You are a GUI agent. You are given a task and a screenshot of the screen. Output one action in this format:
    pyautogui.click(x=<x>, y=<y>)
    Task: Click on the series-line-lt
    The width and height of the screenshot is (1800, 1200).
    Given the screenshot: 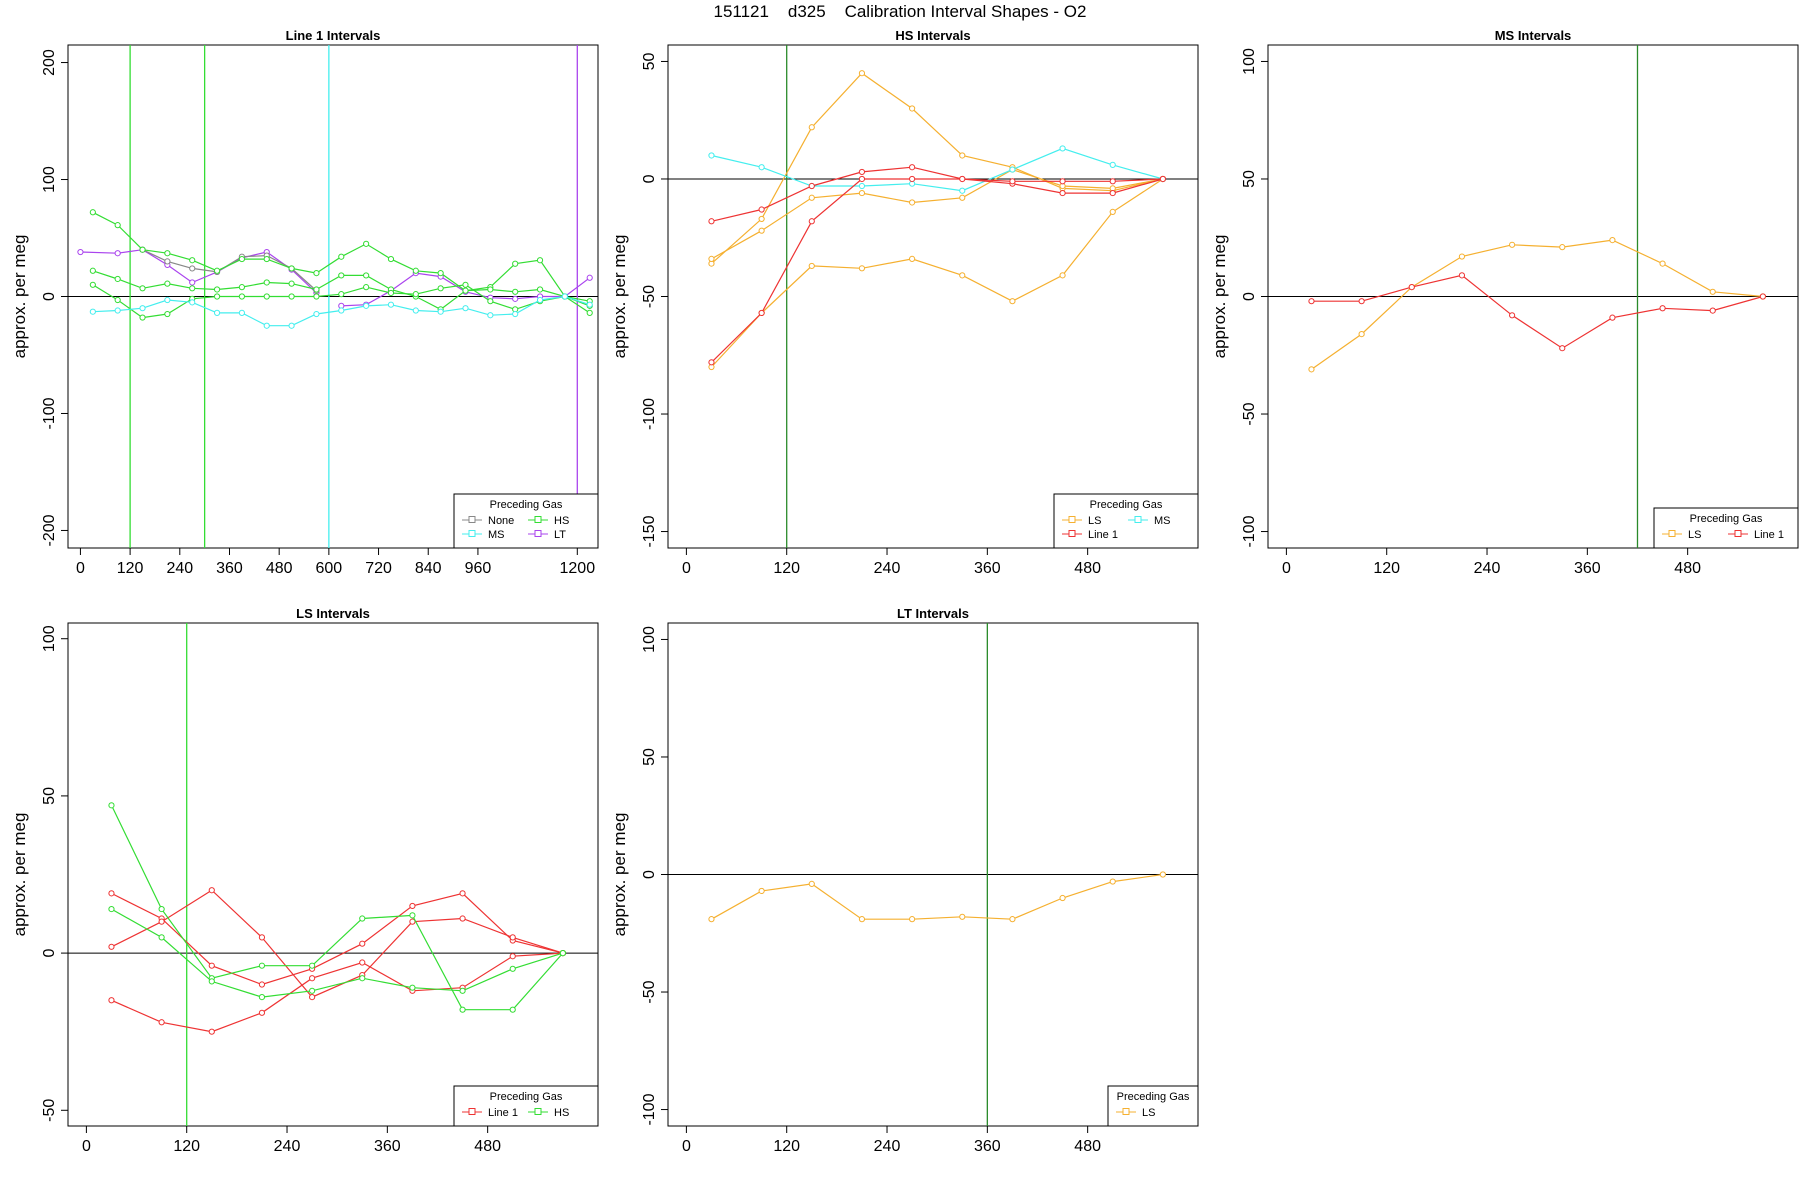 What is the action you would take?
    pyautogui.click(x=198, y=271)
    